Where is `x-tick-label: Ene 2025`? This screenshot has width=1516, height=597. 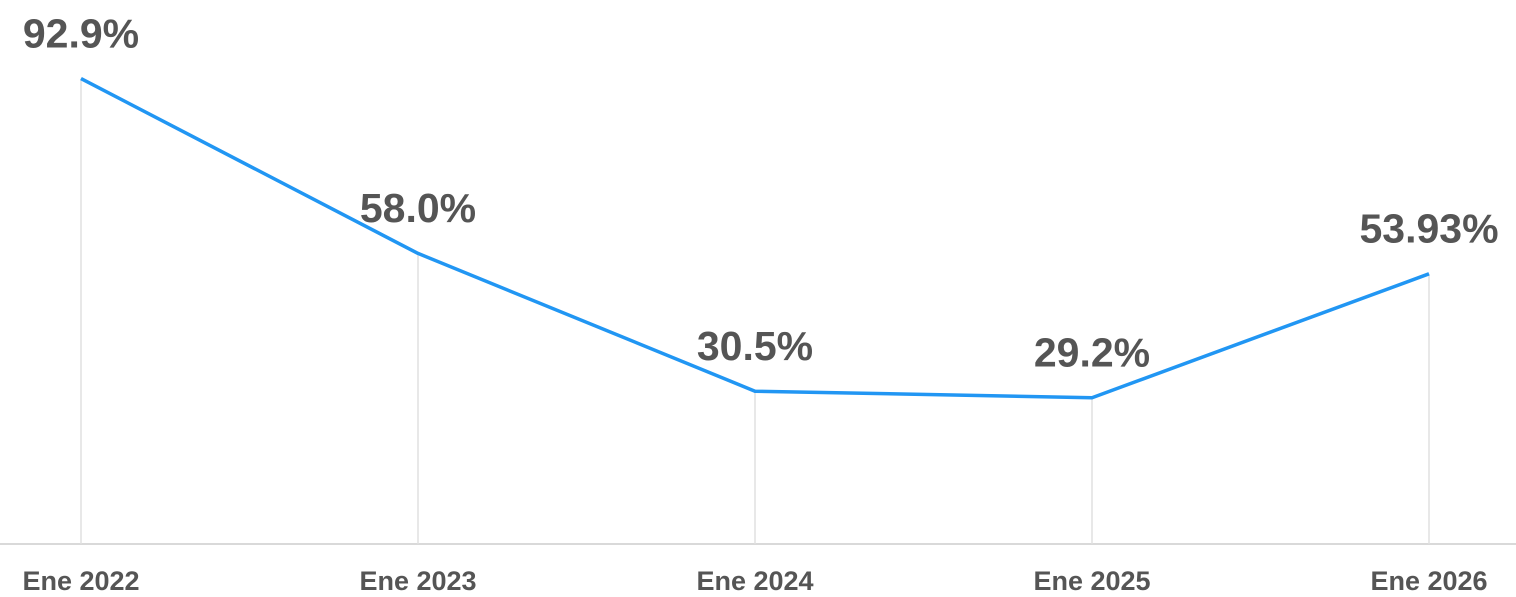 x-tick-label: Ene 2025 is located at coordinates (1091, 581).